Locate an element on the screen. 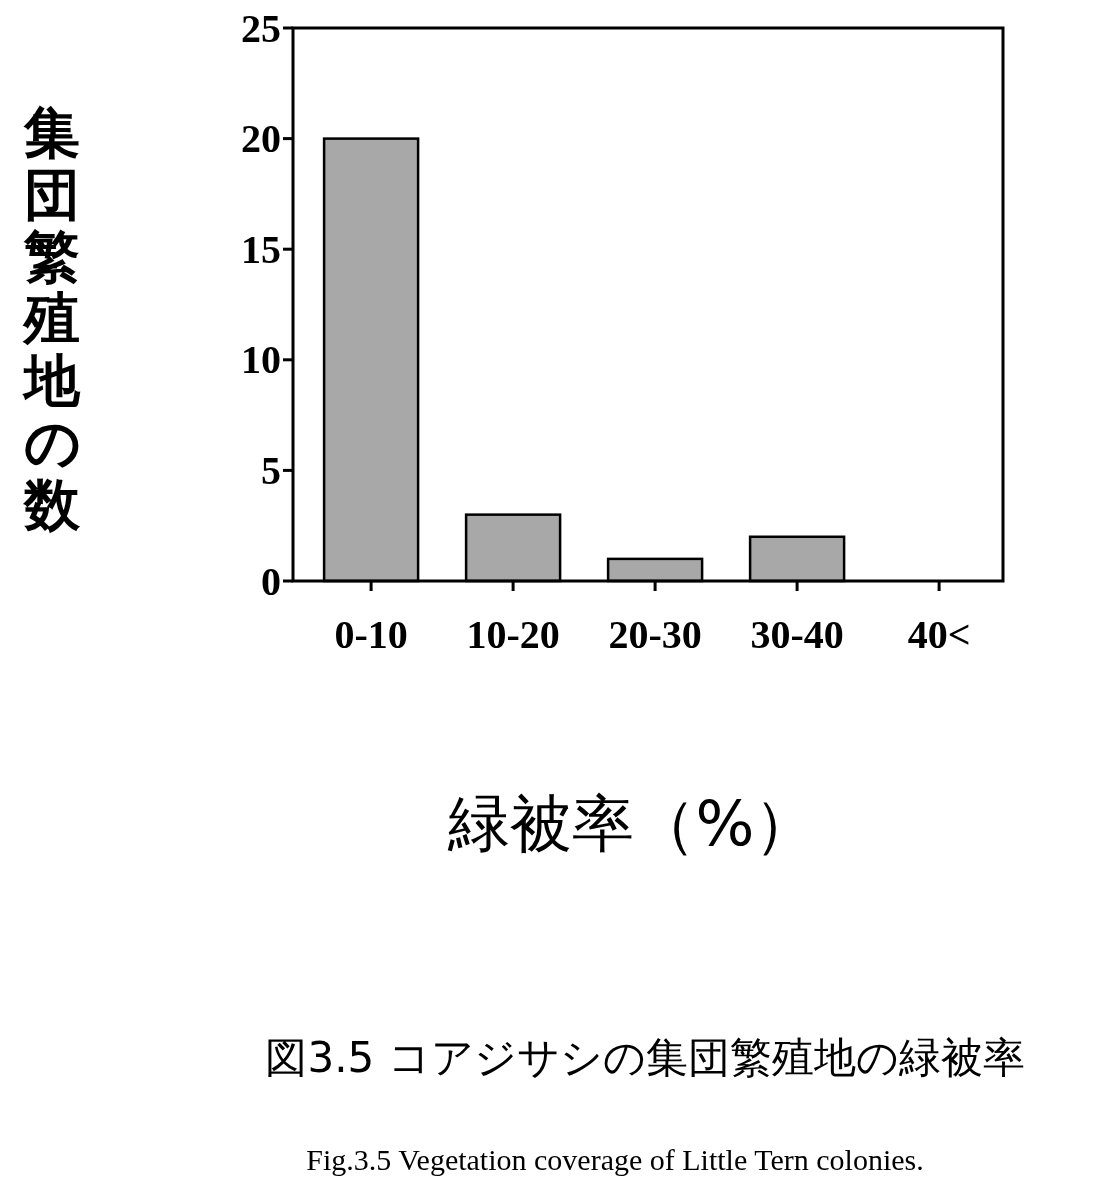 This screenshot has width=1112, height=1197. x-axis-title: 緑被率（%） is located at coordinates (631, 823).